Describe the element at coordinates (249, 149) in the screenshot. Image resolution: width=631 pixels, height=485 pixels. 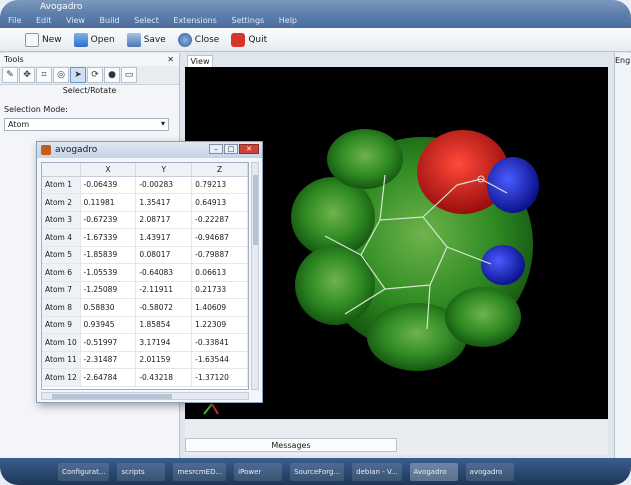
I see `close-icon: ✕` at that location.